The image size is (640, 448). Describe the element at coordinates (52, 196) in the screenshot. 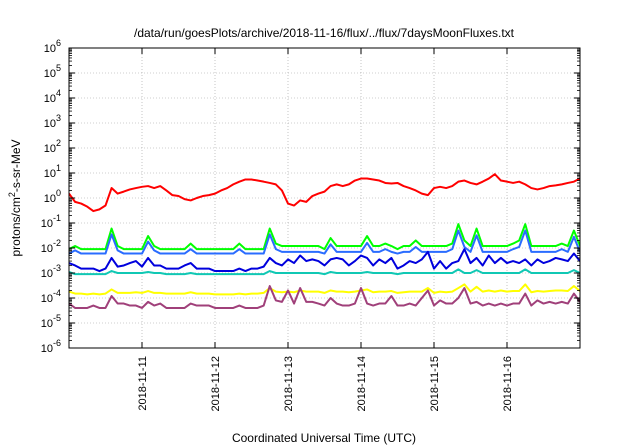

I see `y-tick-label: 10⁰` at that location.